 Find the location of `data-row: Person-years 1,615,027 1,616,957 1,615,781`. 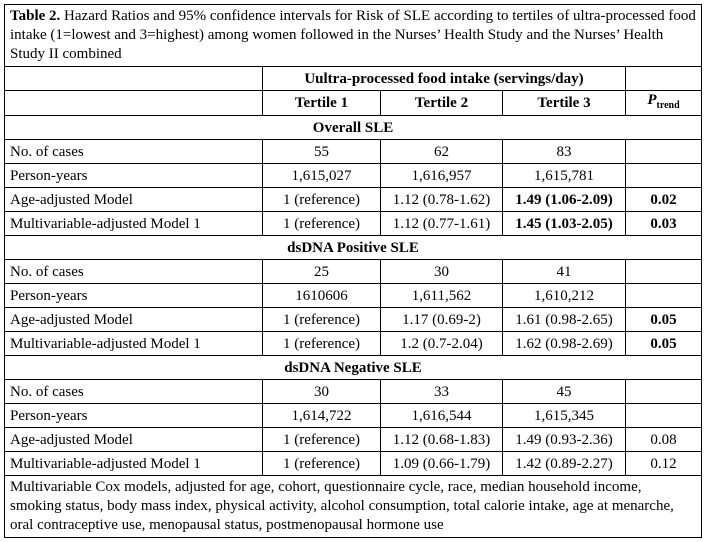

data-row: Person-years 1,615,027 1,616,957 1,615,781 is located at coordinates (353, 175).